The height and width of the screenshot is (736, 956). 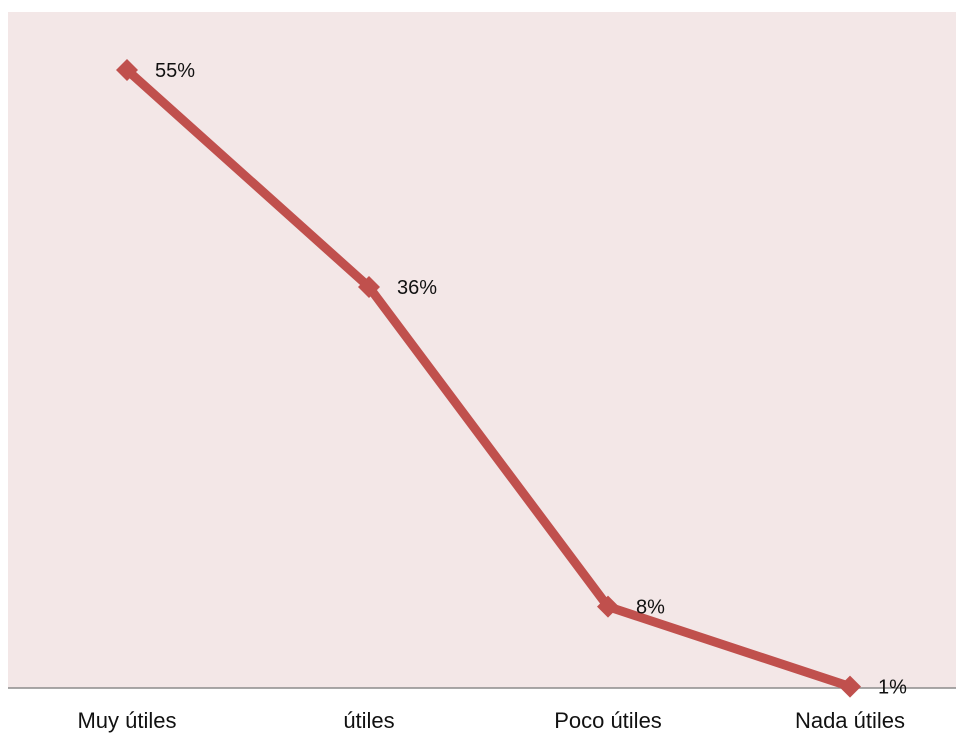 I want to click on data-label: 36%, so click(x=417, y=288).